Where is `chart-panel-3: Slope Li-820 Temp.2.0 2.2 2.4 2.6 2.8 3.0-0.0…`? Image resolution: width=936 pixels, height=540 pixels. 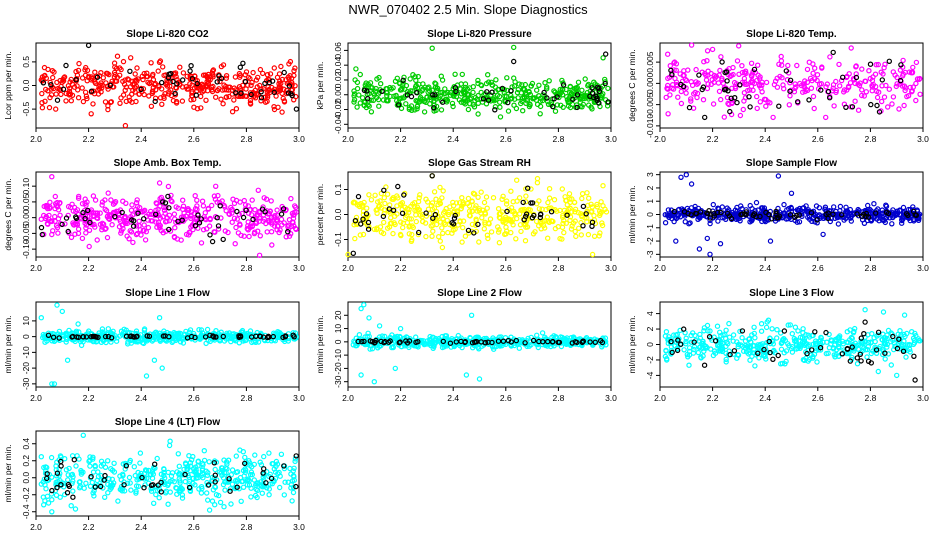 chart-panel-3: Slope Li-820 Temp.2.0 2.2 2.4 2.6 2.8 3.0-0.0… is located at coordinates (778, 86).